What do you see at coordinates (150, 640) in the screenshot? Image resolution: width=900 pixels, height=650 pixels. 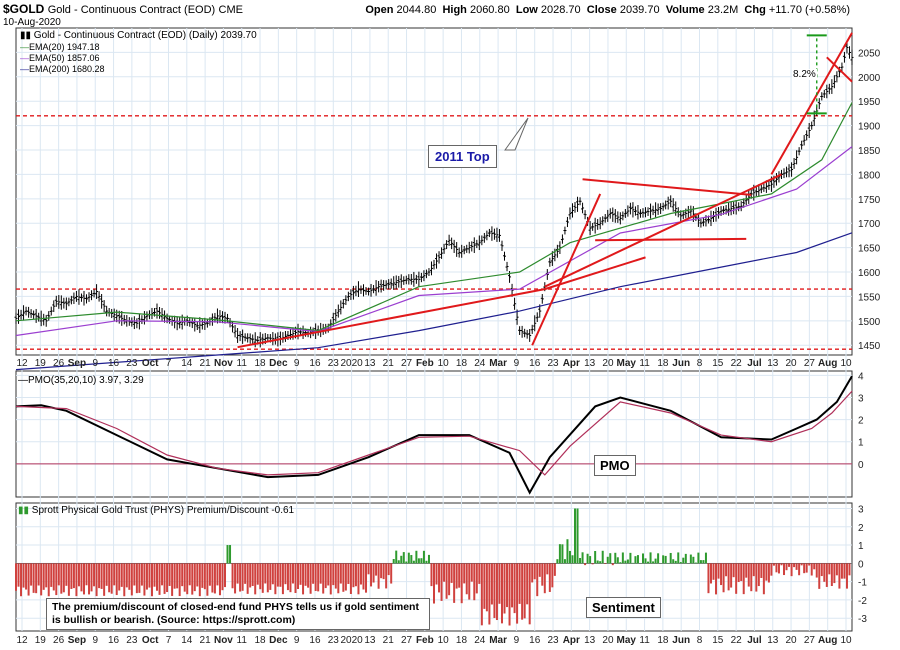 I see `x-tick-label: Oct` at bounding box center [150, 640].